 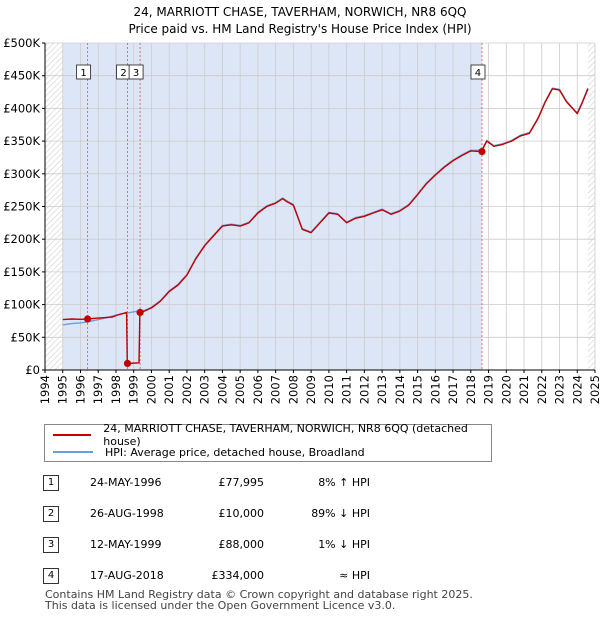 What do you see at coordinates (364, 389) in the screenshot?
I see `x-tick-label: 2012` at bounding box center [364, 389].